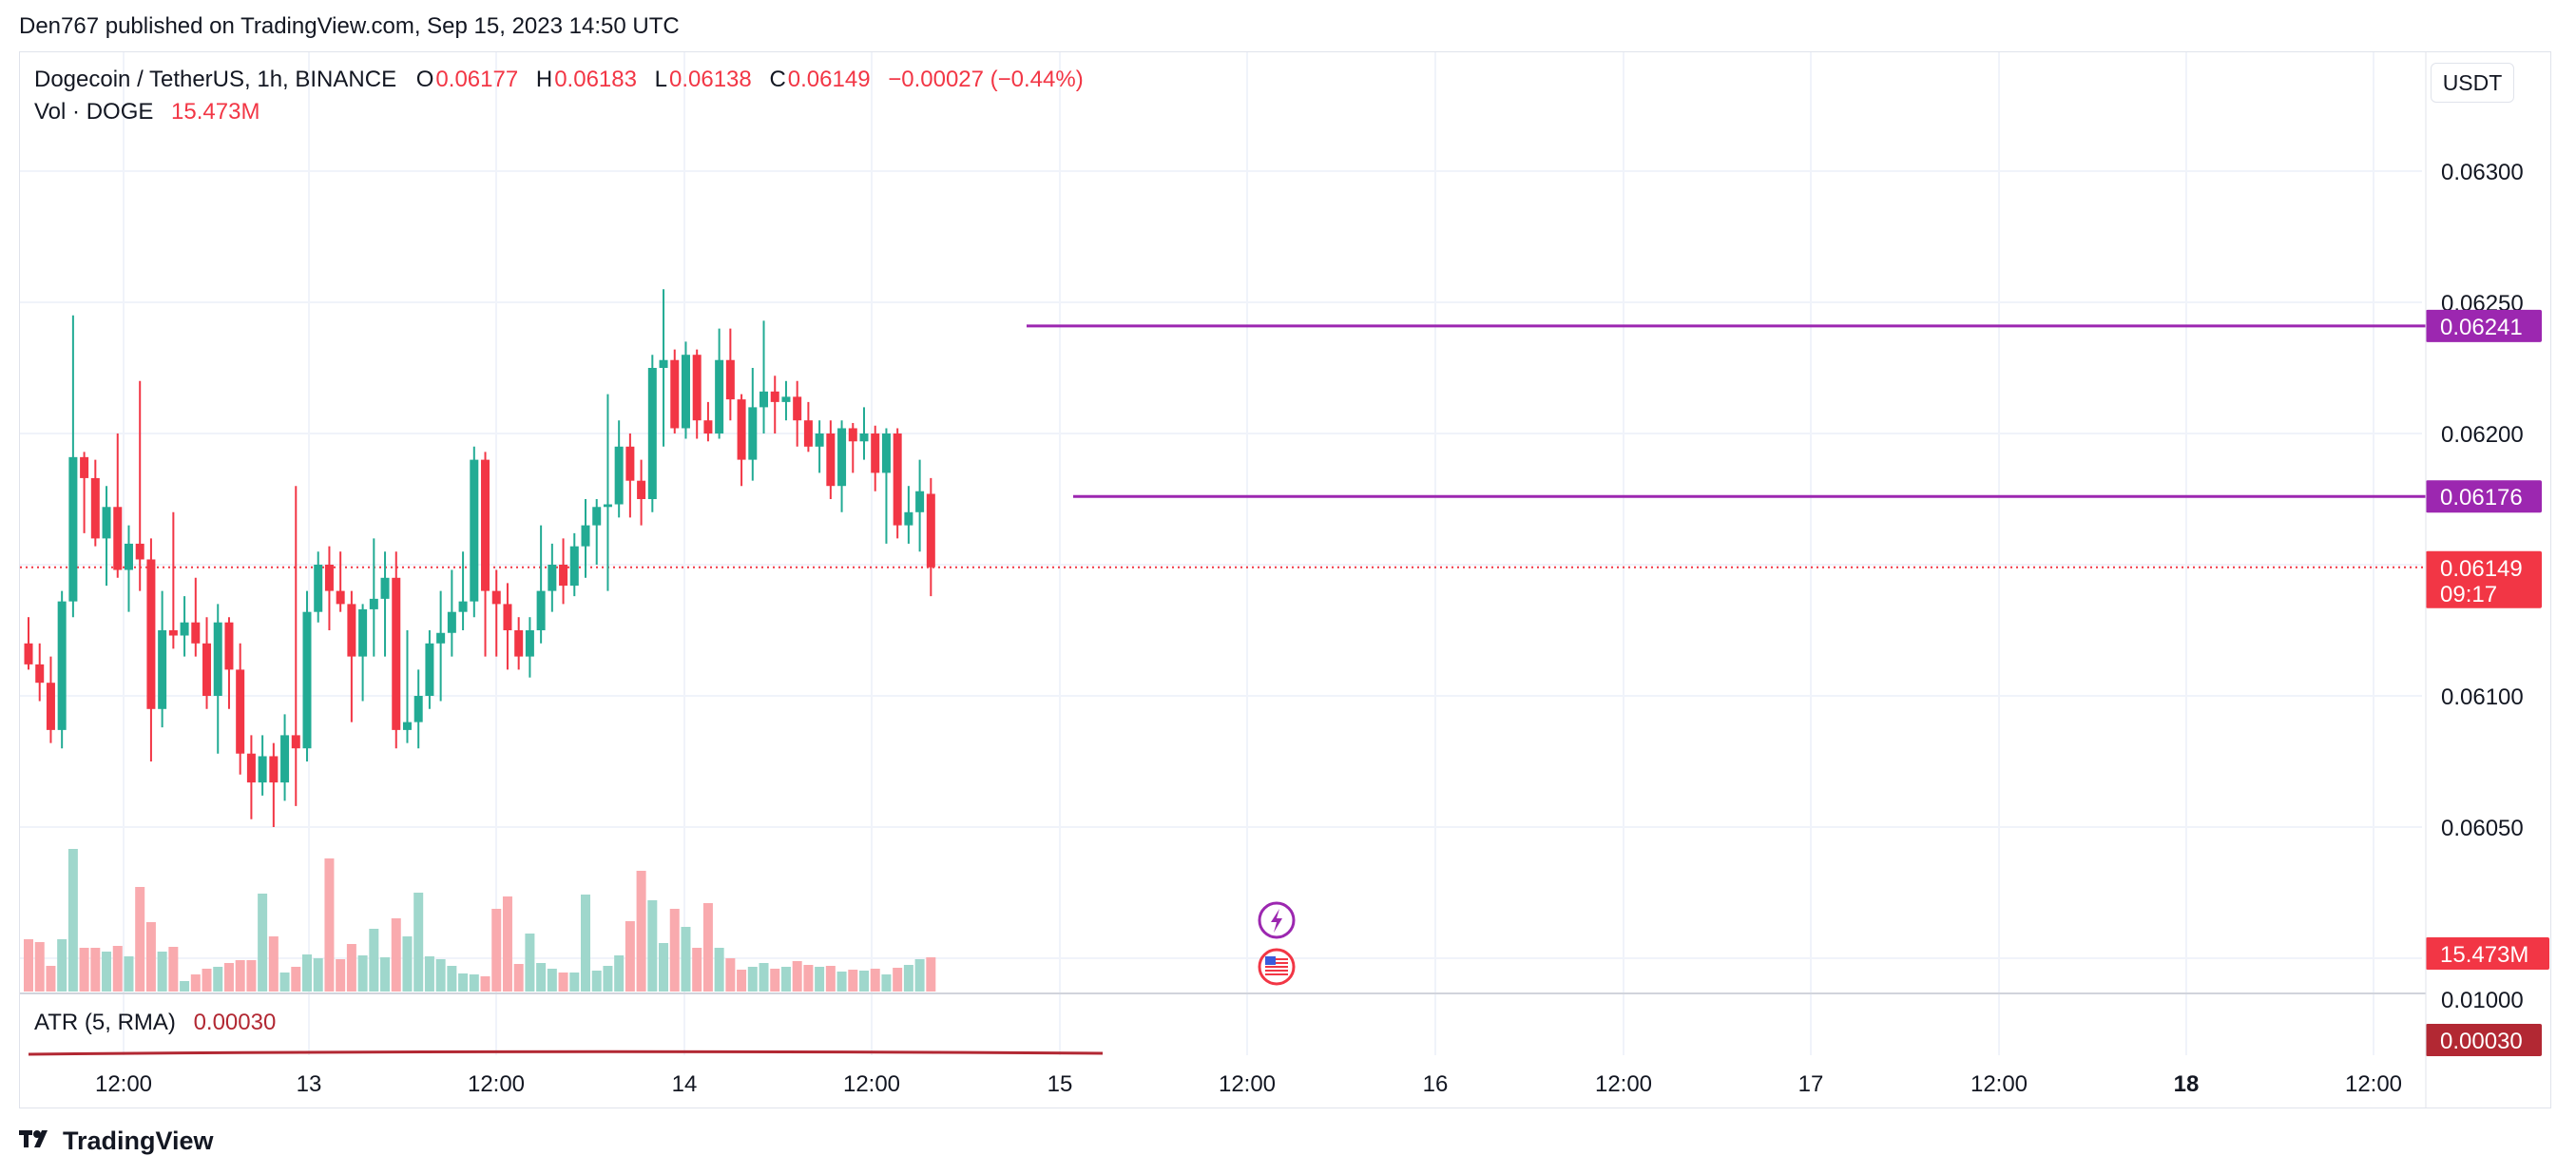  What do you see at coordinates (2482, 828) in the screenshot?
I see `price-tick-label: 0.06050` at bounding box center [2482, 828].